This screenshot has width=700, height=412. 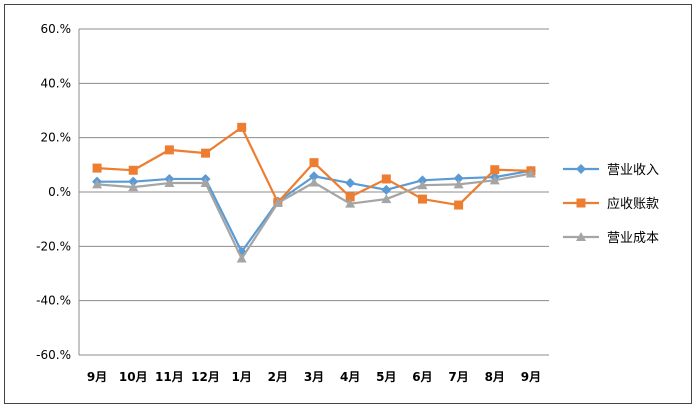 I want to click on legend-item: 营业成本, so click(x=611, y=238).